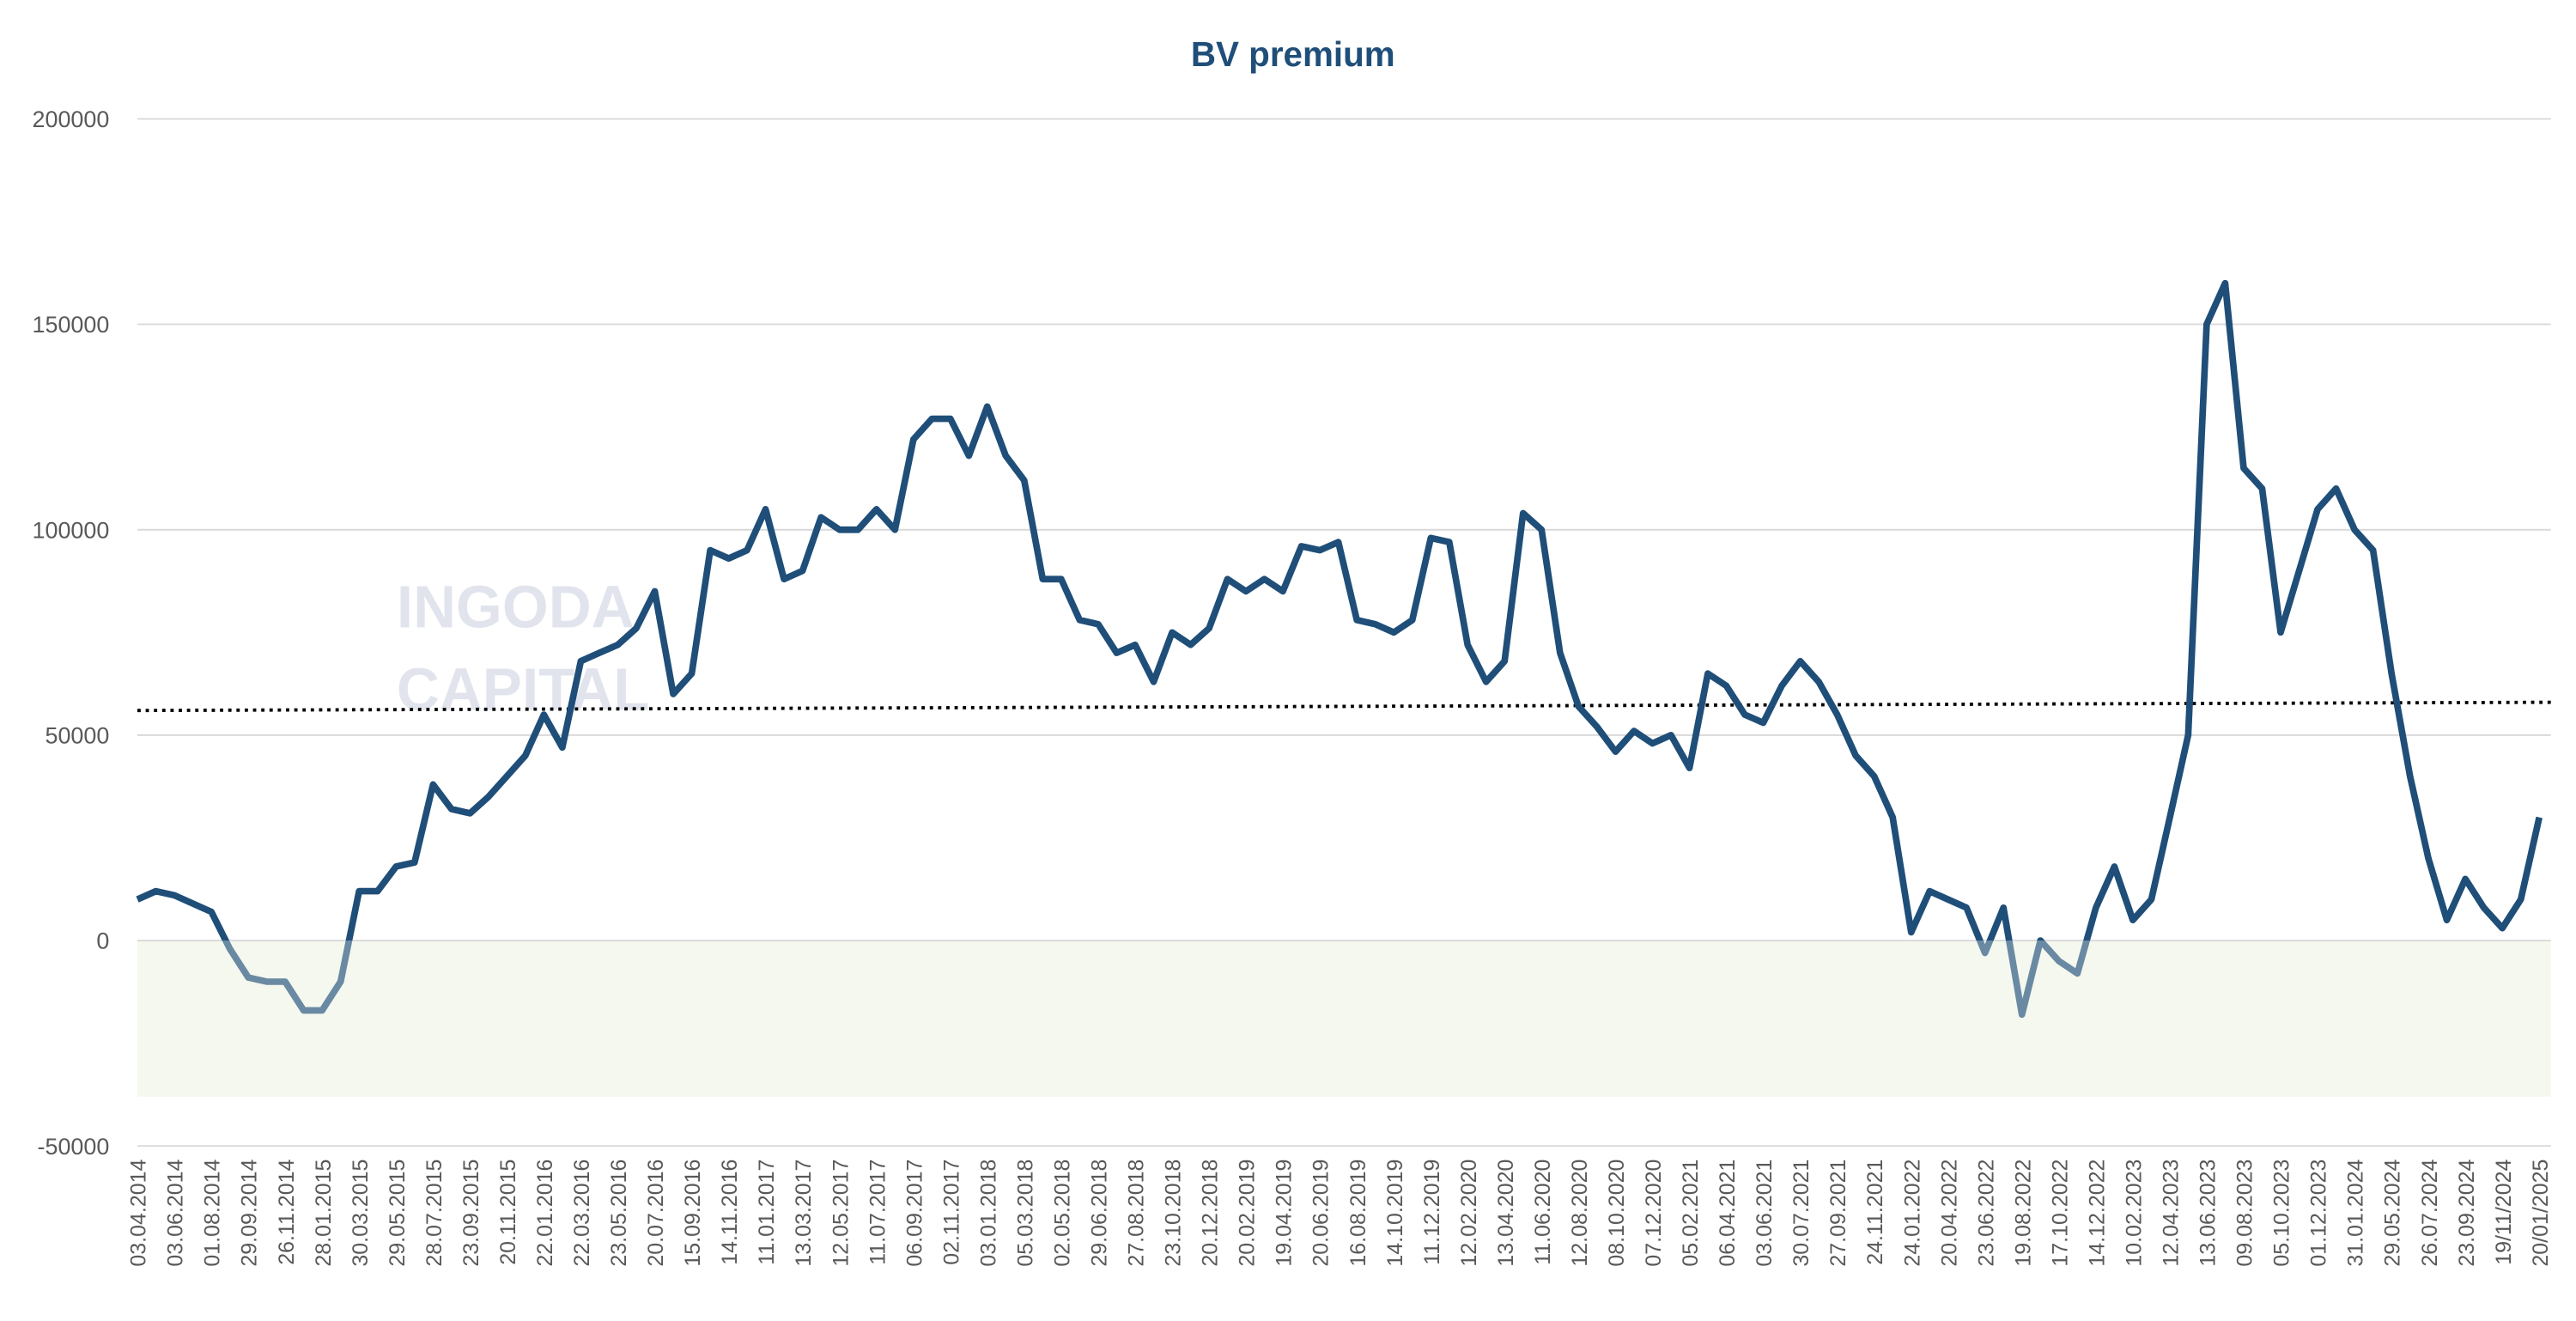 Image resolution: width=2576 pixels, height=1321 pixels. I want to click on x-tick-label: 02.05.2018, so click(1062, 1213).